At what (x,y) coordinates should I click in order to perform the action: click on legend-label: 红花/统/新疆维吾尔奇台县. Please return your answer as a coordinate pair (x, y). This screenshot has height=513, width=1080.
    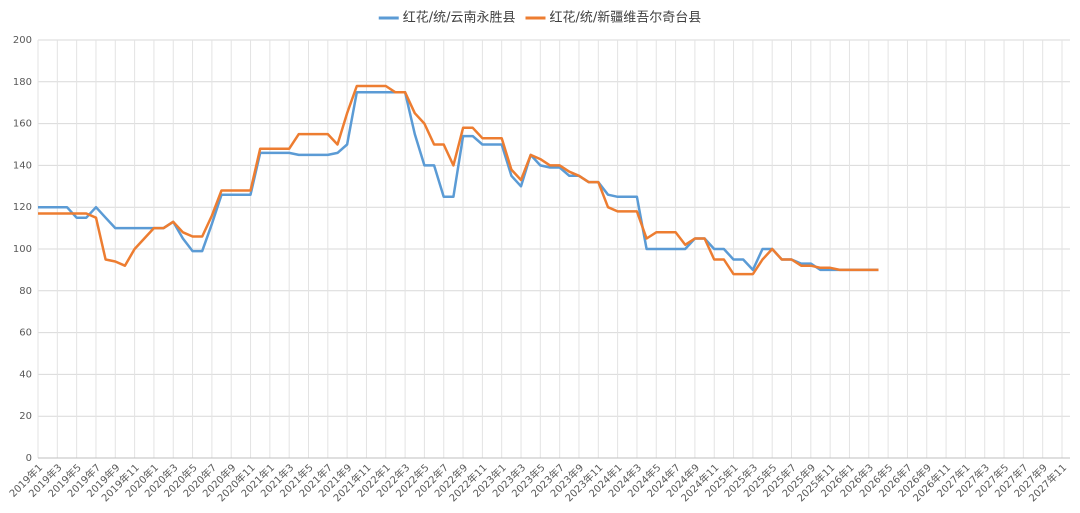
    Looking at the image, I should click on (626, 18).